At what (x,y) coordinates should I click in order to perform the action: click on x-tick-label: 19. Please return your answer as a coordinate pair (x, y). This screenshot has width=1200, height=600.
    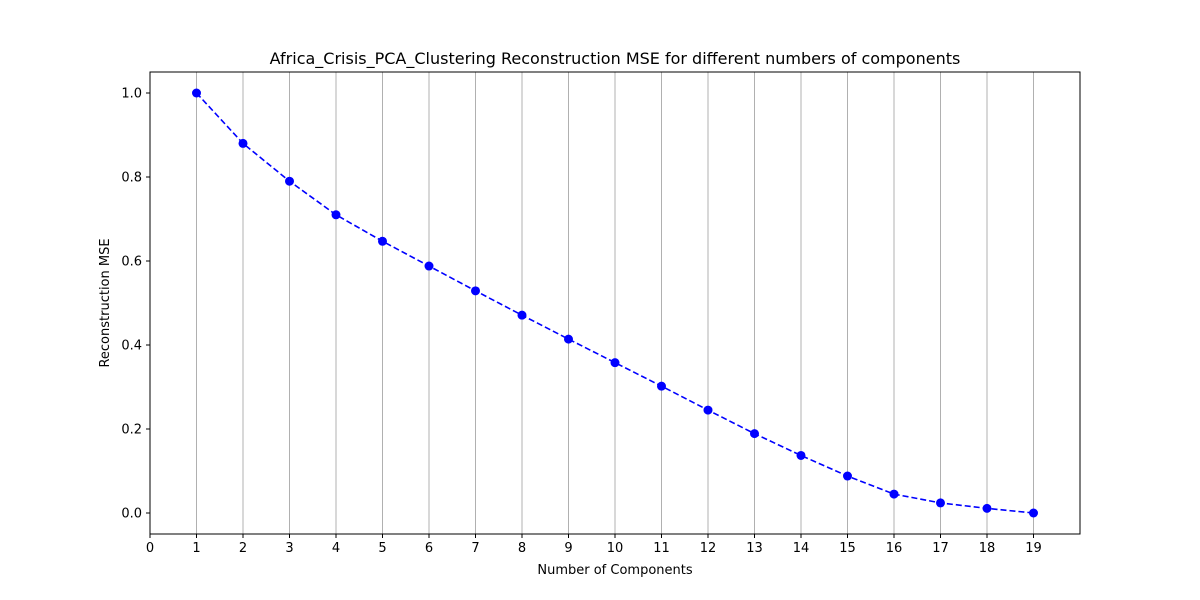
    Looking at the image, I should click on (1033, 548).